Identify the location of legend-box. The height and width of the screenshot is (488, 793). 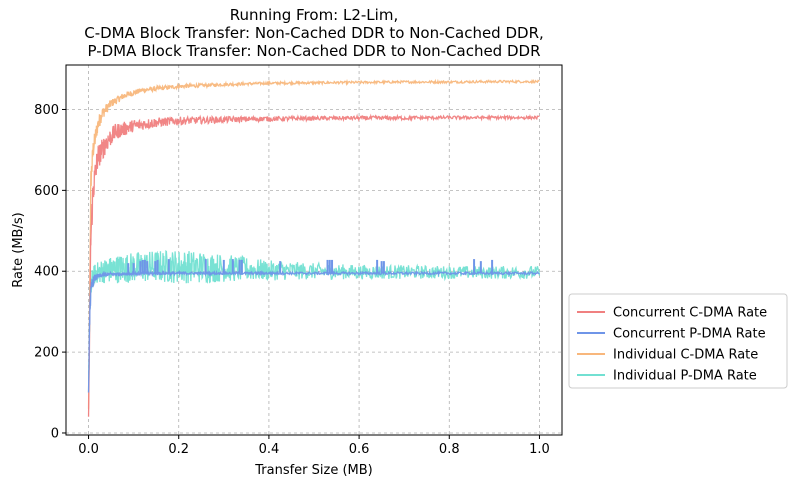
(678, 341).